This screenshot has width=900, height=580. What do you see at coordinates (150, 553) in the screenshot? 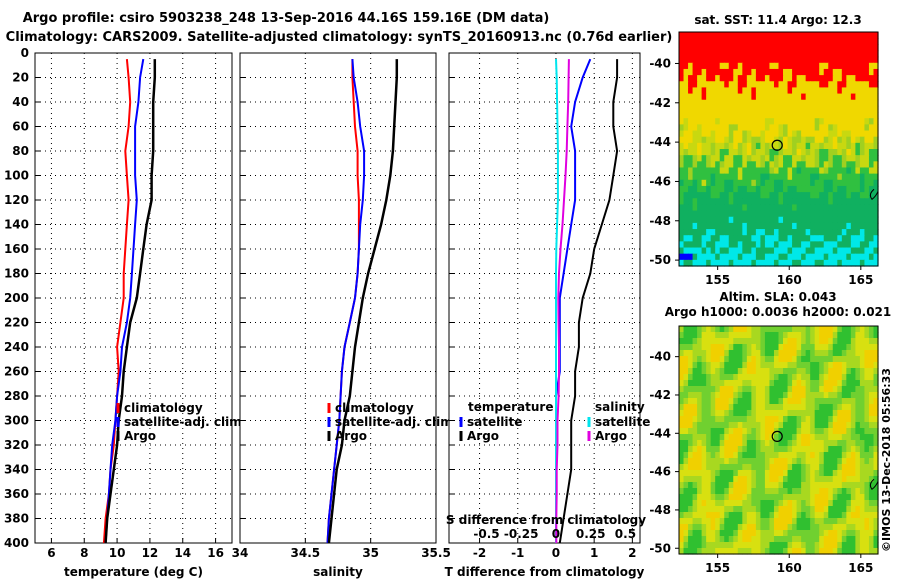
I see `x-tick-label: 12` at bounding box center [150, 553].